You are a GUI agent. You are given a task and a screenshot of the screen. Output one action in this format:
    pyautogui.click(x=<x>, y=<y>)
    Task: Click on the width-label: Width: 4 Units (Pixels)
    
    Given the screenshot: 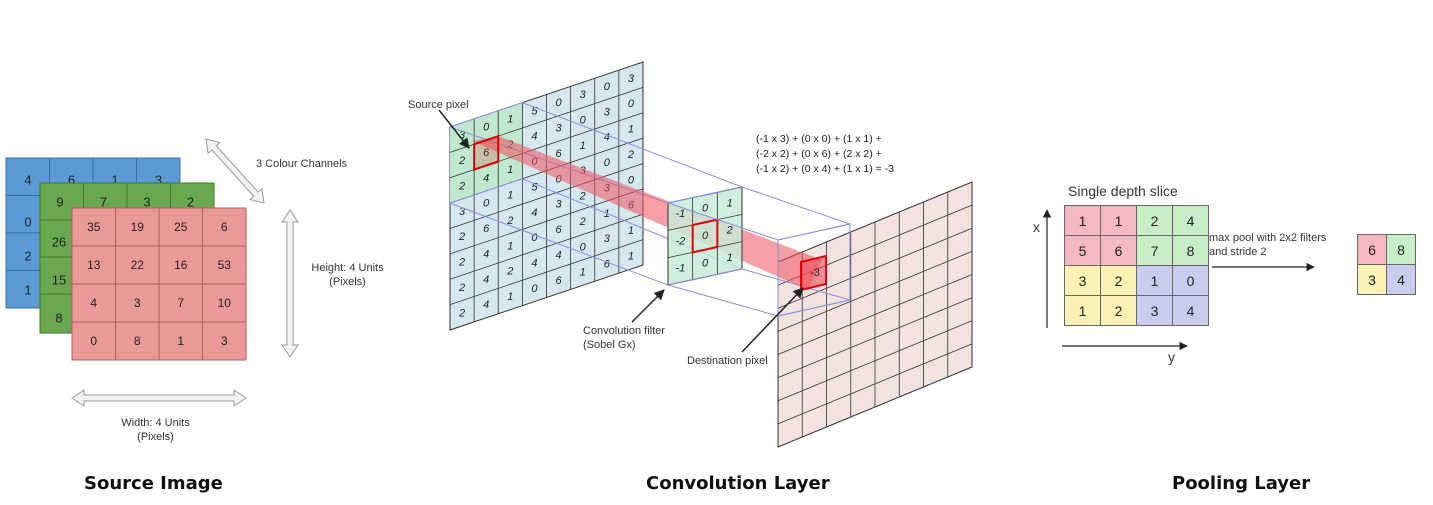 What is the action you would take?
    pyautogui.click(x=155, y=430)
    